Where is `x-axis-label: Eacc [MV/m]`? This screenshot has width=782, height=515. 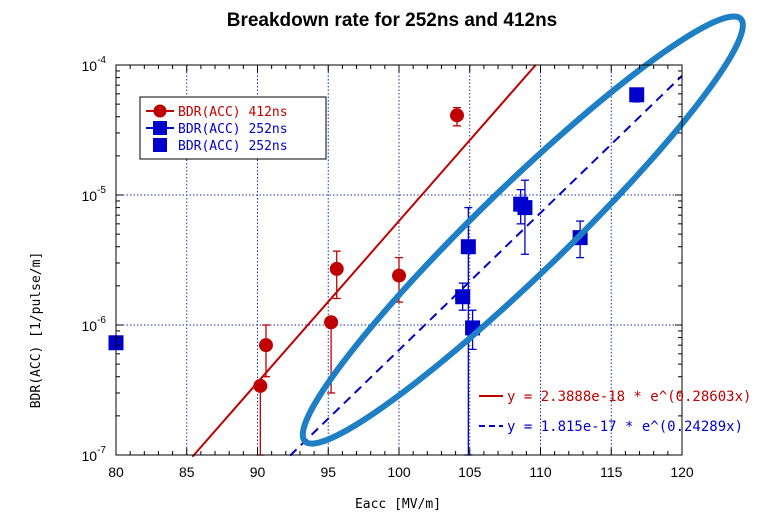
x-axis-label: Eacc [MV/m] is located at coordinates (398, 504).